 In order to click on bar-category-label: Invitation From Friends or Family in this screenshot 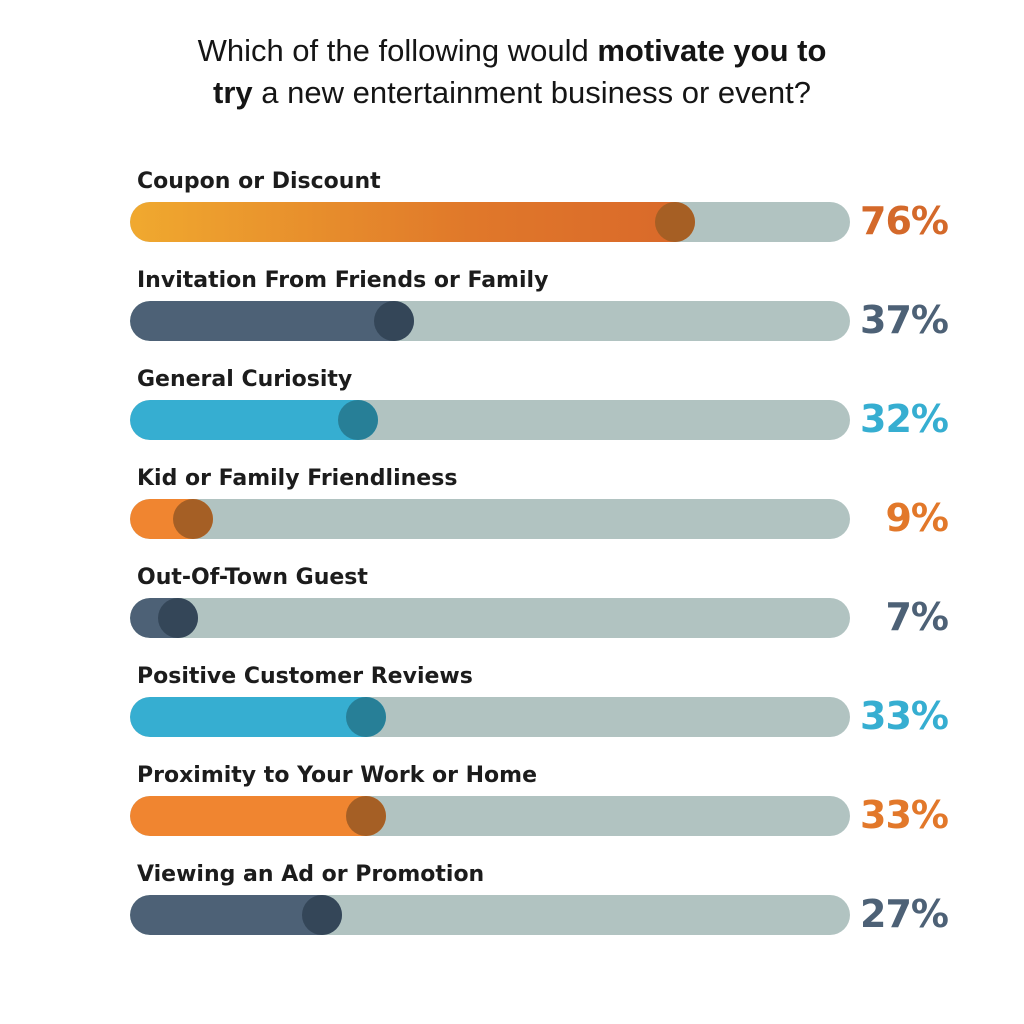, I will do `click(343, 280)`.